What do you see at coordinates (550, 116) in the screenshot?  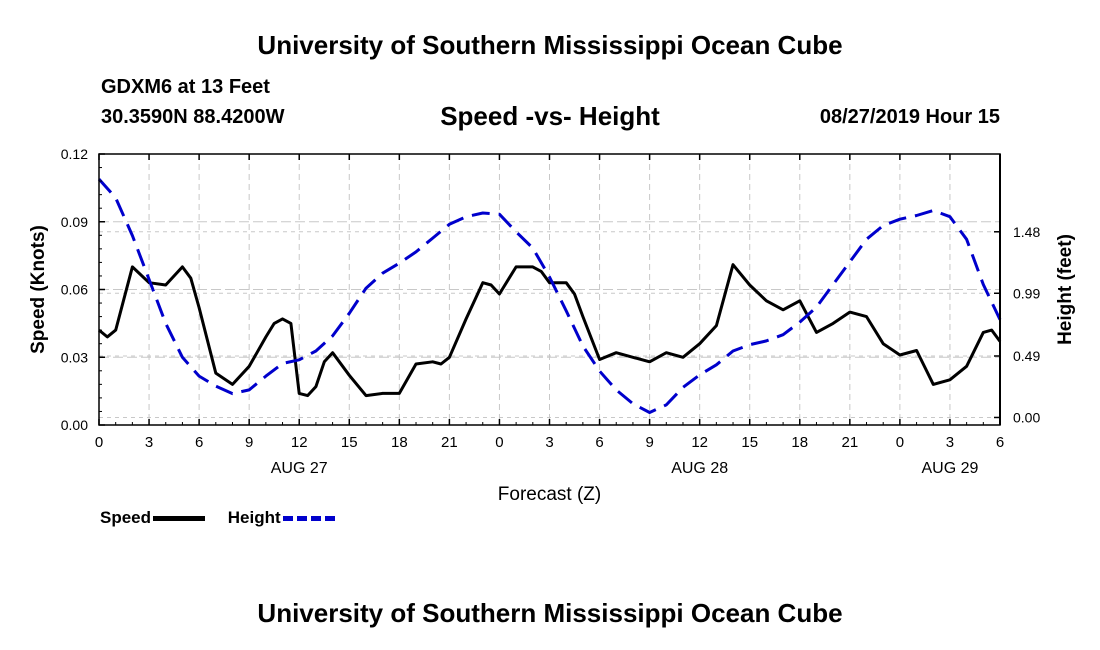 I see `chart-title: Speed -vs- Height` at bounding box center [550, 116].